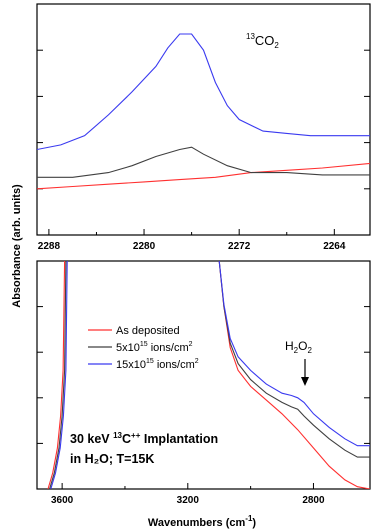  What do you see at coordinates (49, 246) in the screenshot?
I see `x-tick-label: 2288` at bounding box center [49, 246].